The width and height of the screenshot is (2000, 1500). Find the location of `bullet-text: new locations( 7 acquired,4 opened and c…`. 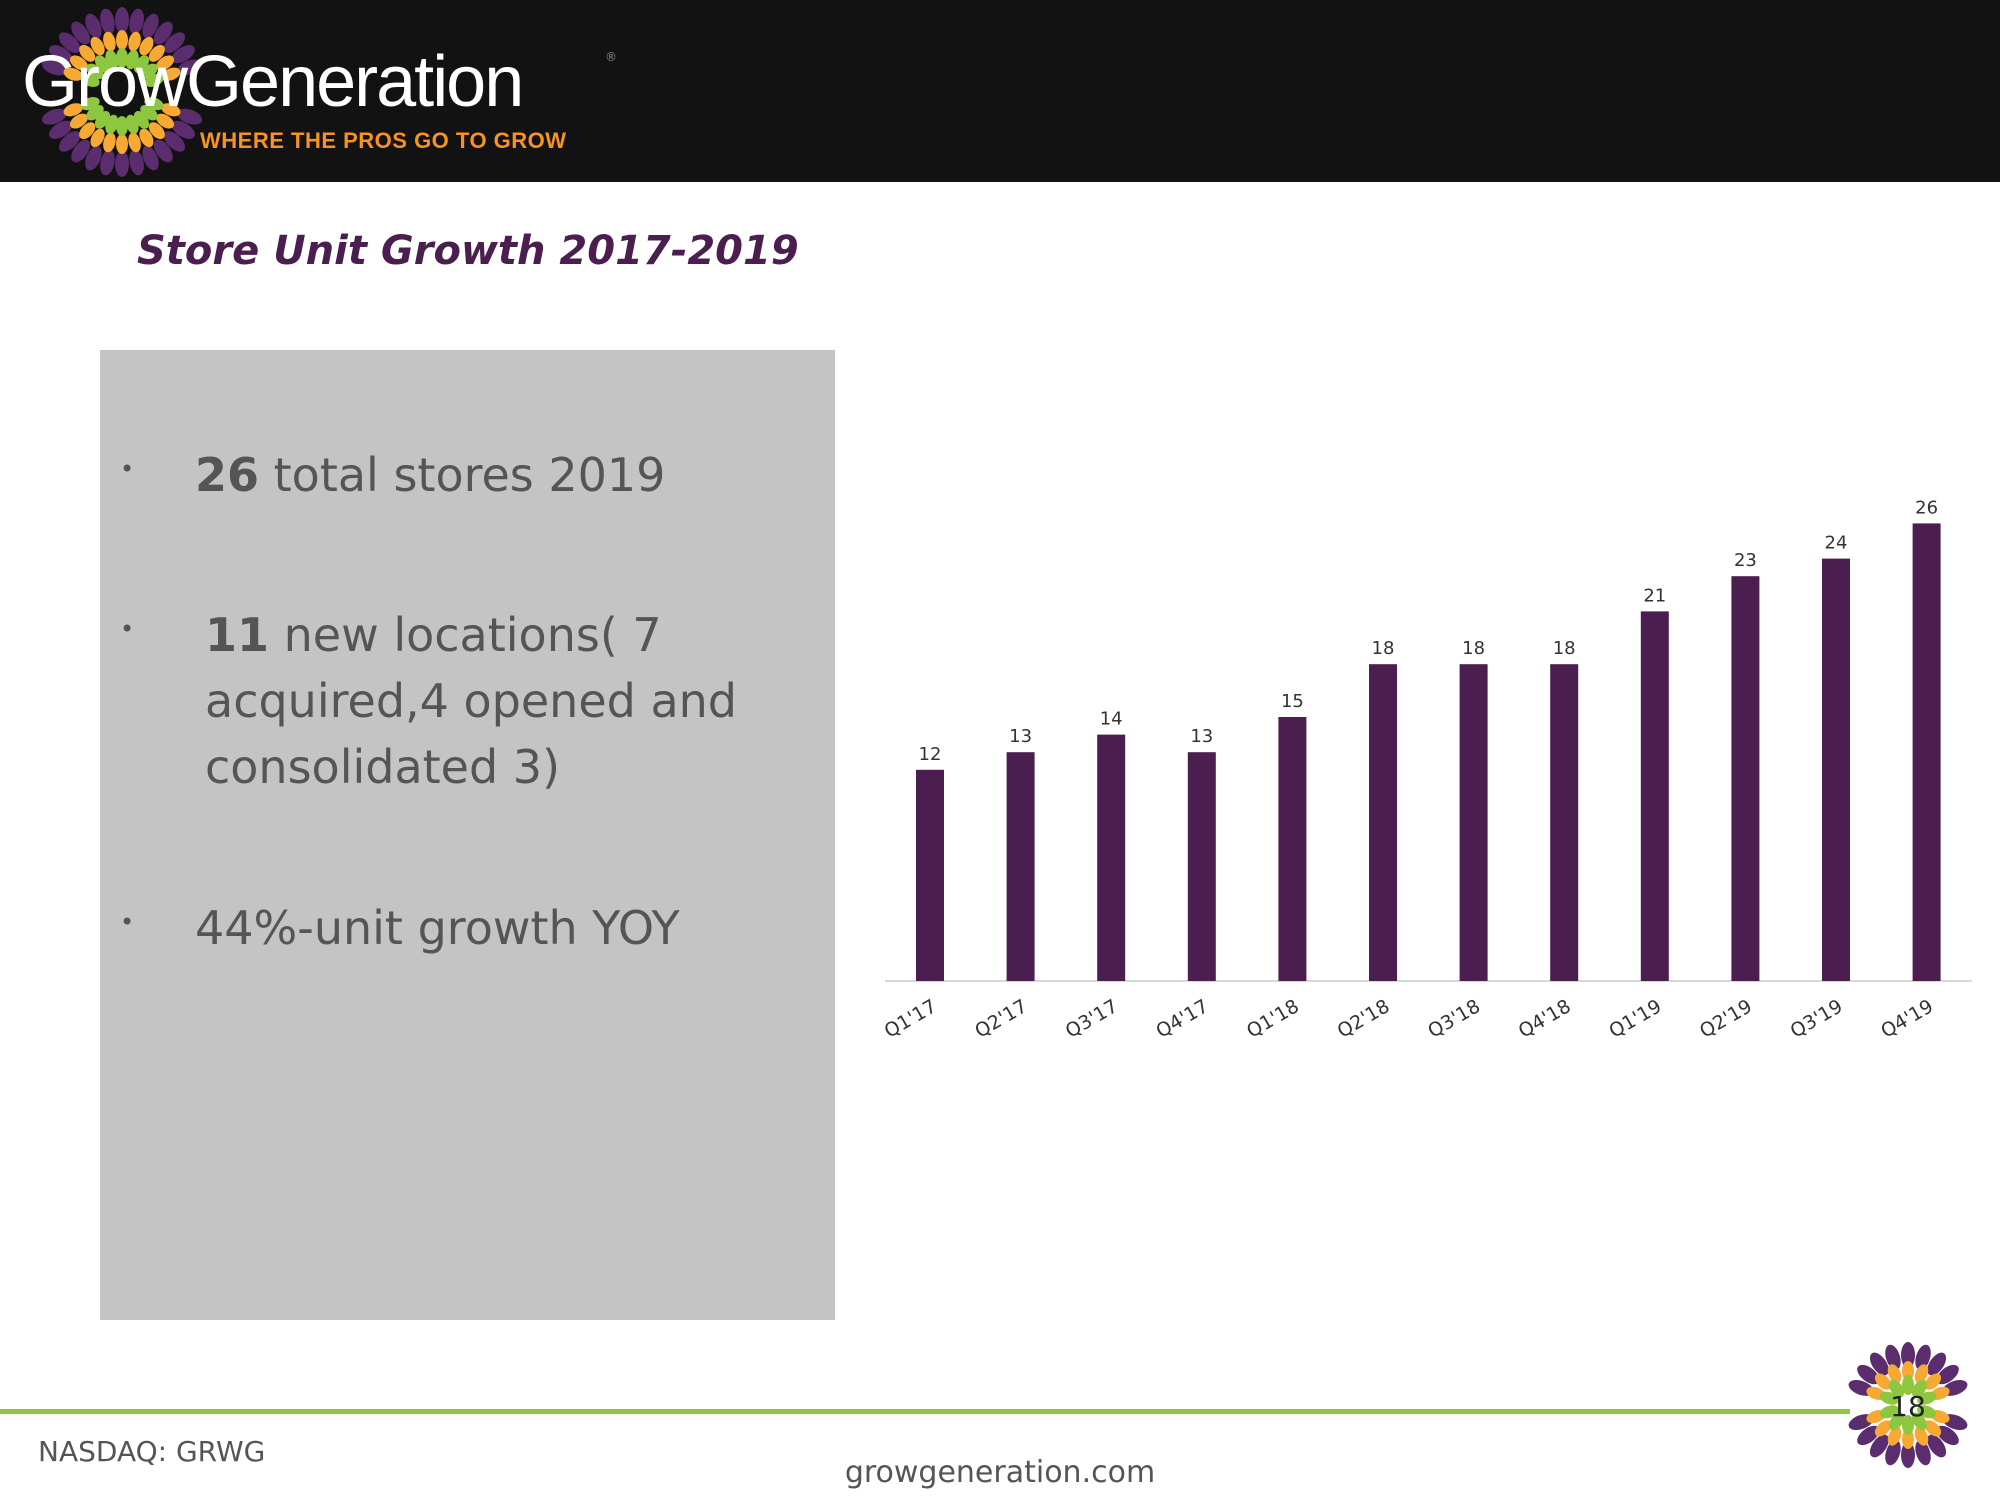

bullet-text: new locations( 7 acquired,4 opened and c… is located at coordinates (471, 701).